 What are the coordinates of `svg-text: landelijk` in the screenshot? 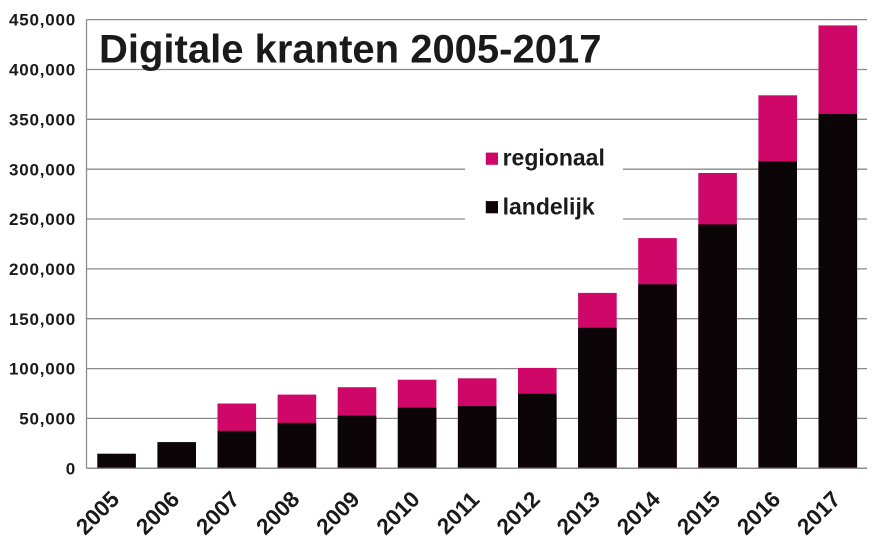 It's located at (549, 207).